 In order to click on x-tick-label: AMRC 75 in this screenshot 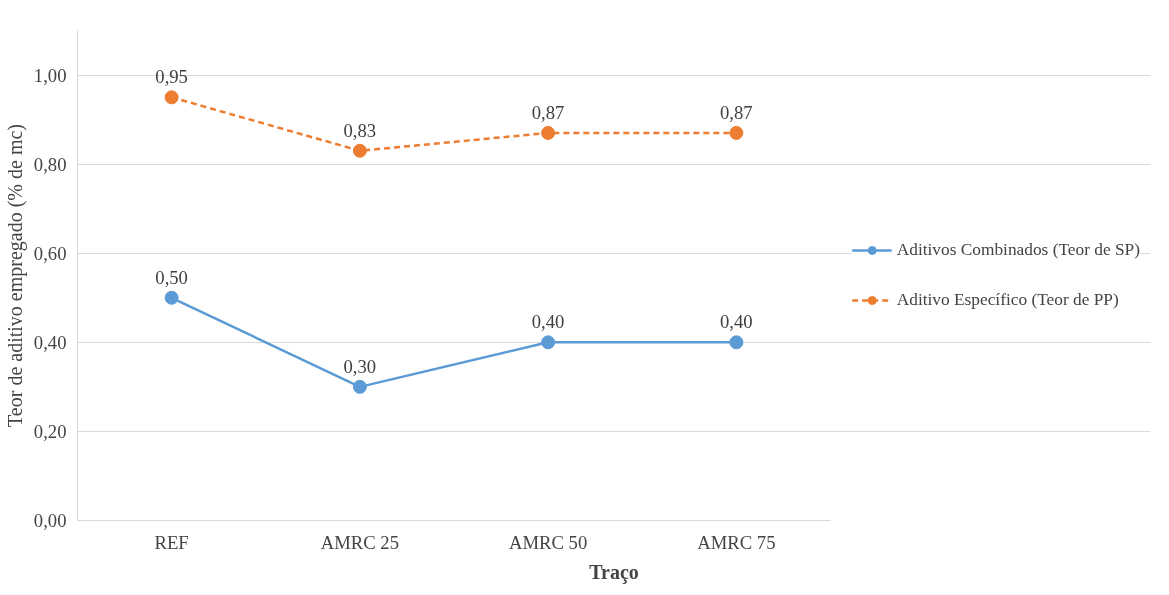, I will do `click(736, 542)`.